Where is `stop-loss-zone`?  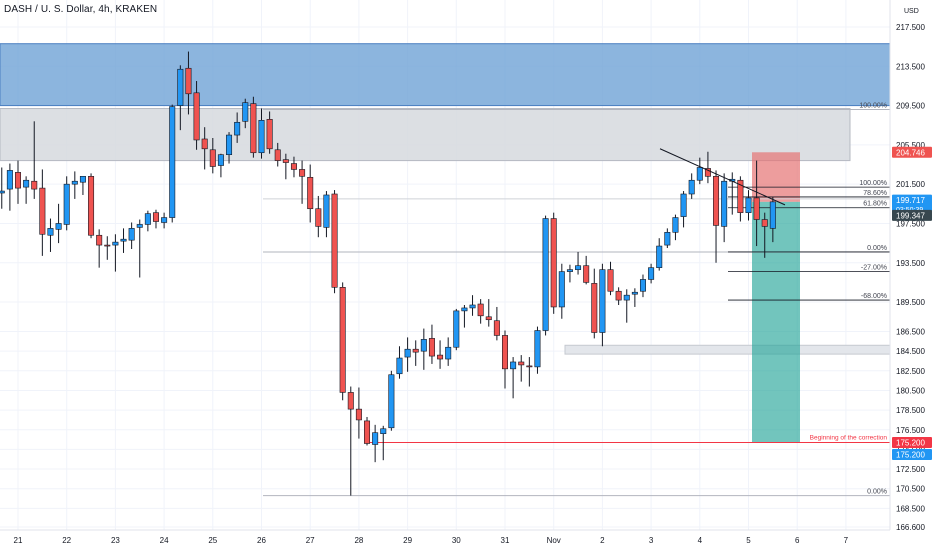
stop-loss-zone is located at coordinates (776, 177).